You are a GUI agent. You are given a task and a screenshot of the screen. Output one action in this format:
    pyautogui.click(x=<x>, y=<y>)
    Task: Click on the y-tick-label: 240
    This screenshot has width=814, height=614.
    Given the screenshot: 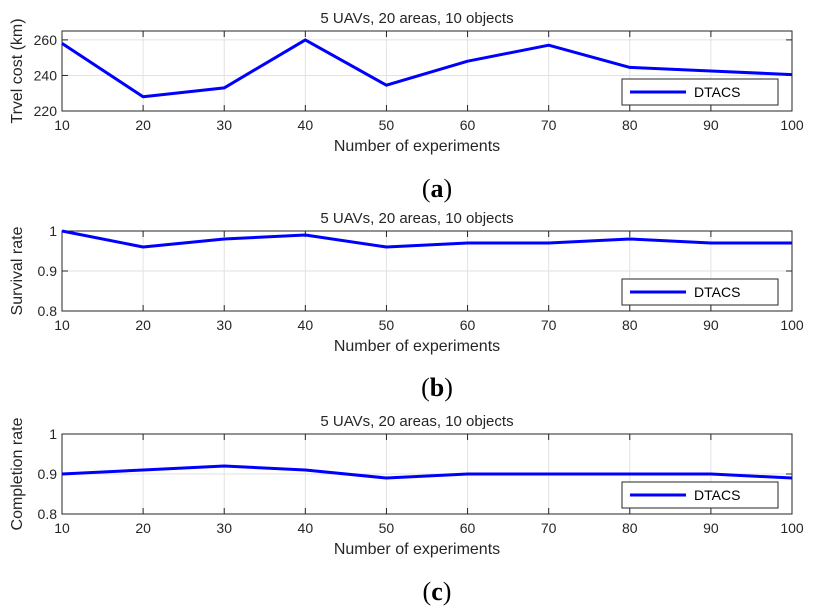 What is the action you would take?
    pyautogui.click(x=46, y=75)
    